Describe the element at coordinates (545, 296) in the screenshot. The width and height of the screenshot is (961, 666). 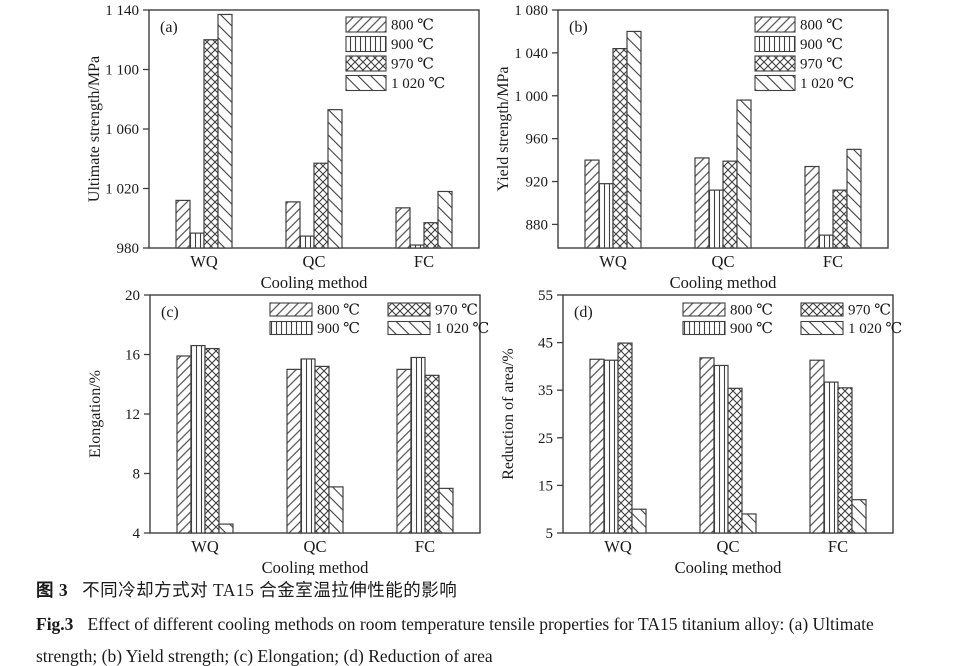
I see `y-tick-label: 55` at that location.